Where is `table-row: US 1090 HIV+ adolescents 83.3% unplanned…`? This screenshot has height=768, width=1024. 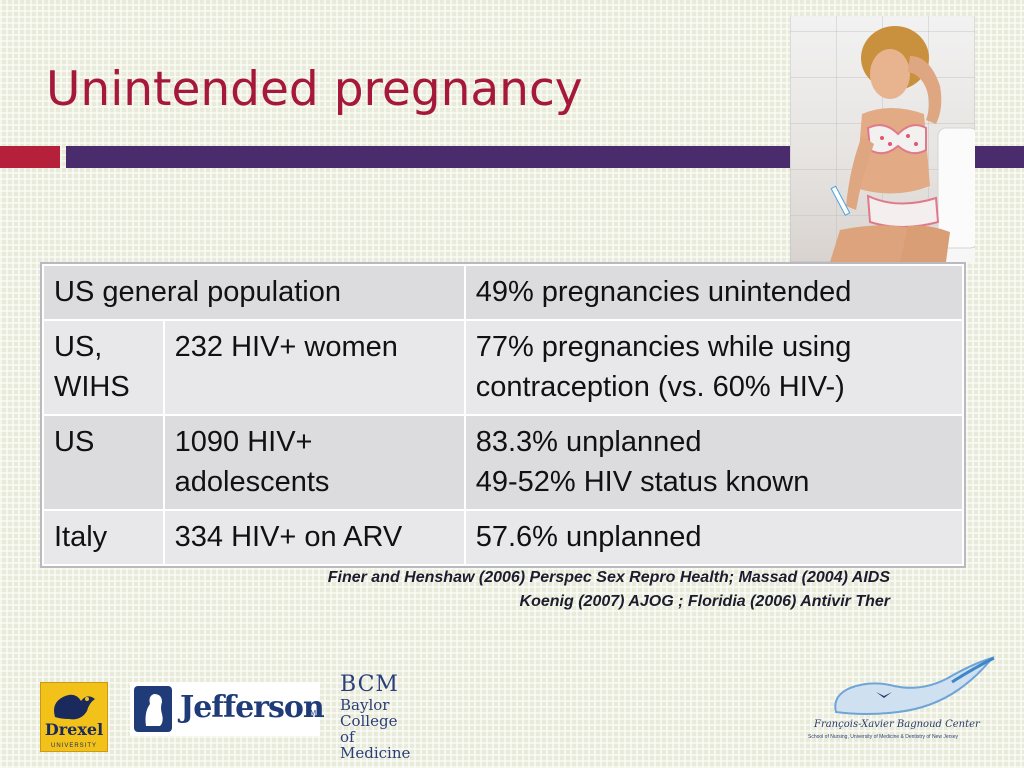
table-row: US 1090 HIV+ adolescents 83.3% unplanned… is located at coordinates (503, 462).